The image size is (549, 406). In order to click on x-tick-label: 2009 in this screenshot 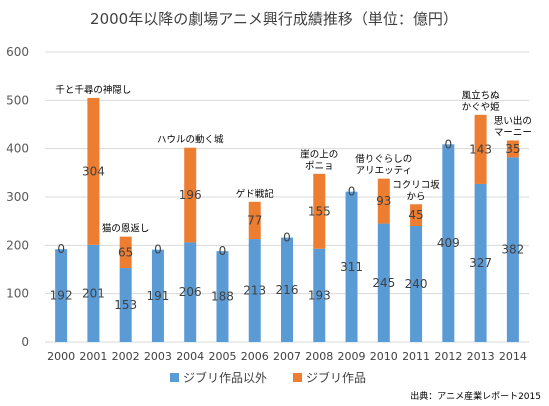, I will do `click(352, 356)`.